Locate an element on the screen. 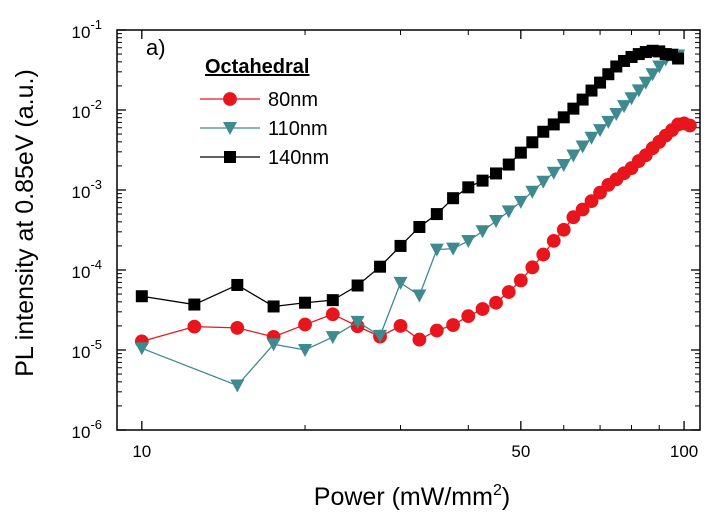 This screenshot has height=515, width=712. x-axis-title-superscript: 2 is located at coordinates (497, 490).